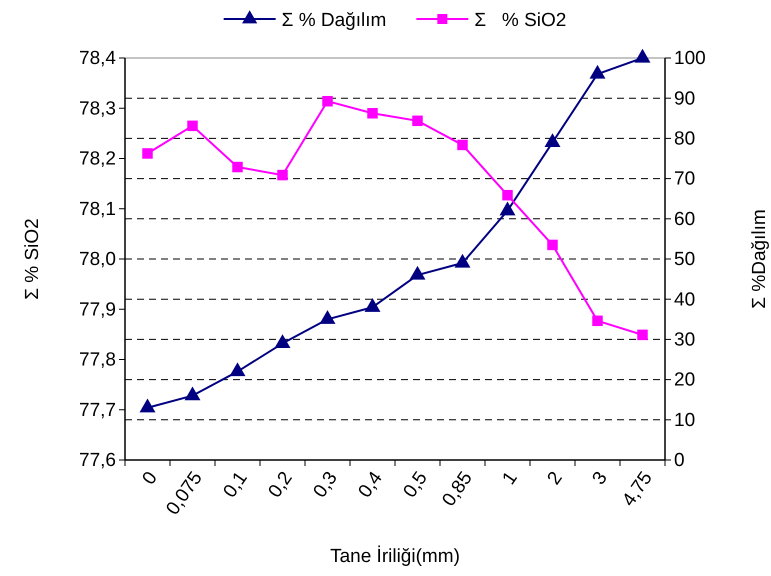 The width and height of the screenshot is (771, 576). What do you see at coordinates (325, 485) in the screenshot?
I see `x-tick-label: 0,3` at bounding box center [325, 485].